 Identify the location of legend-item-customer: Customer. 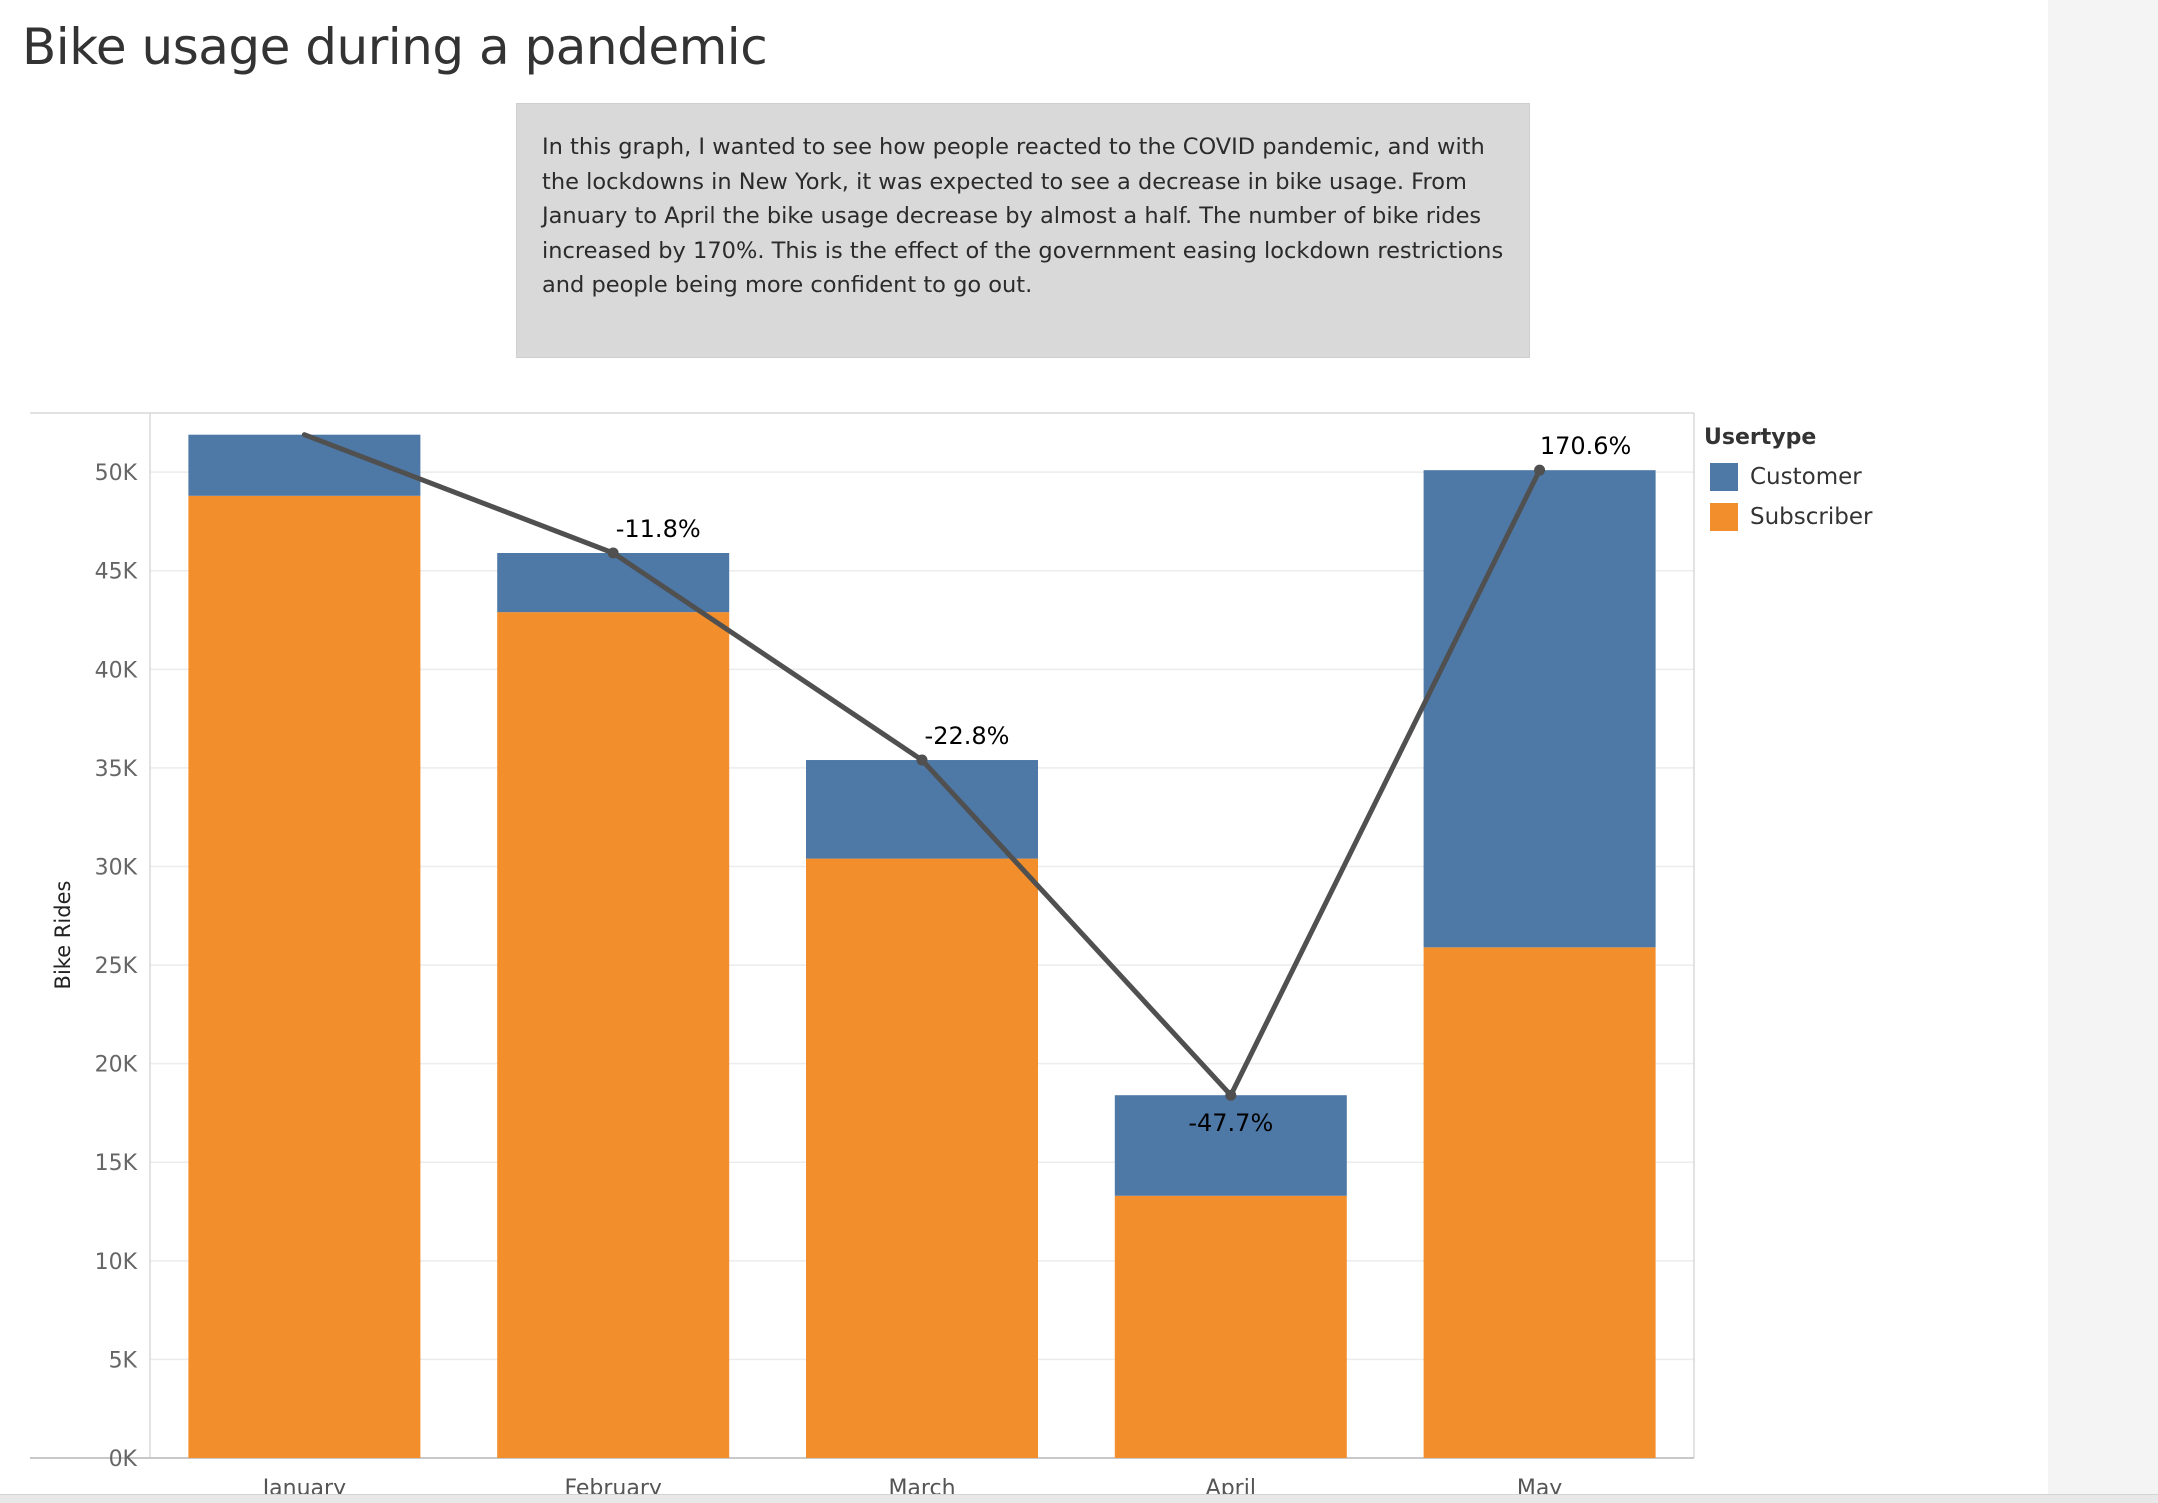
(1786, 478).